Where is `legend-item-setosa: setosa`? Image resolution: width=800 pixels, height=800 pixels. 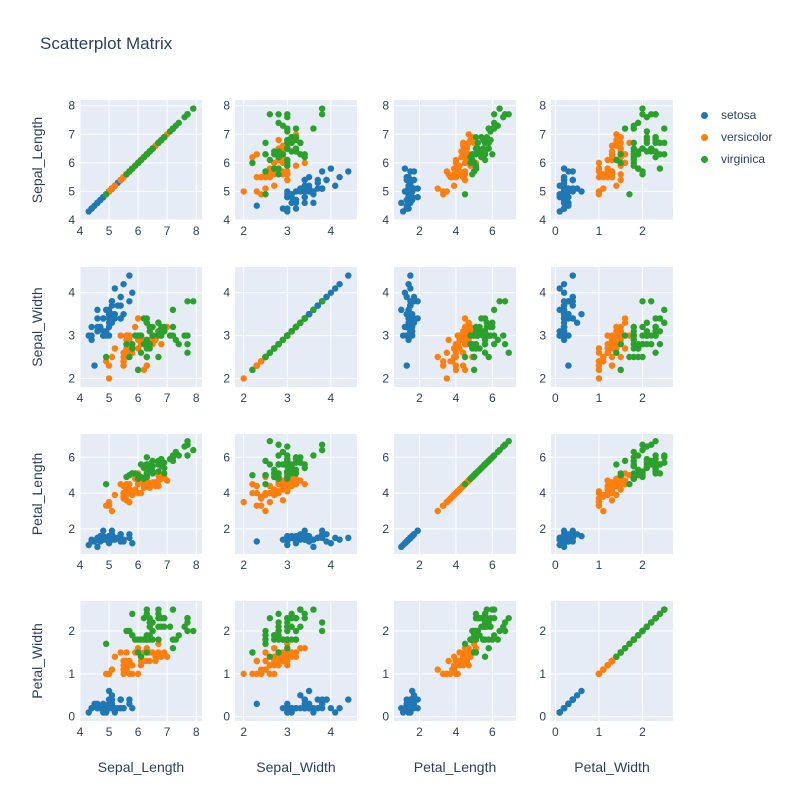 legend-item-setosa: setosa is located at coordinates (733, 115).